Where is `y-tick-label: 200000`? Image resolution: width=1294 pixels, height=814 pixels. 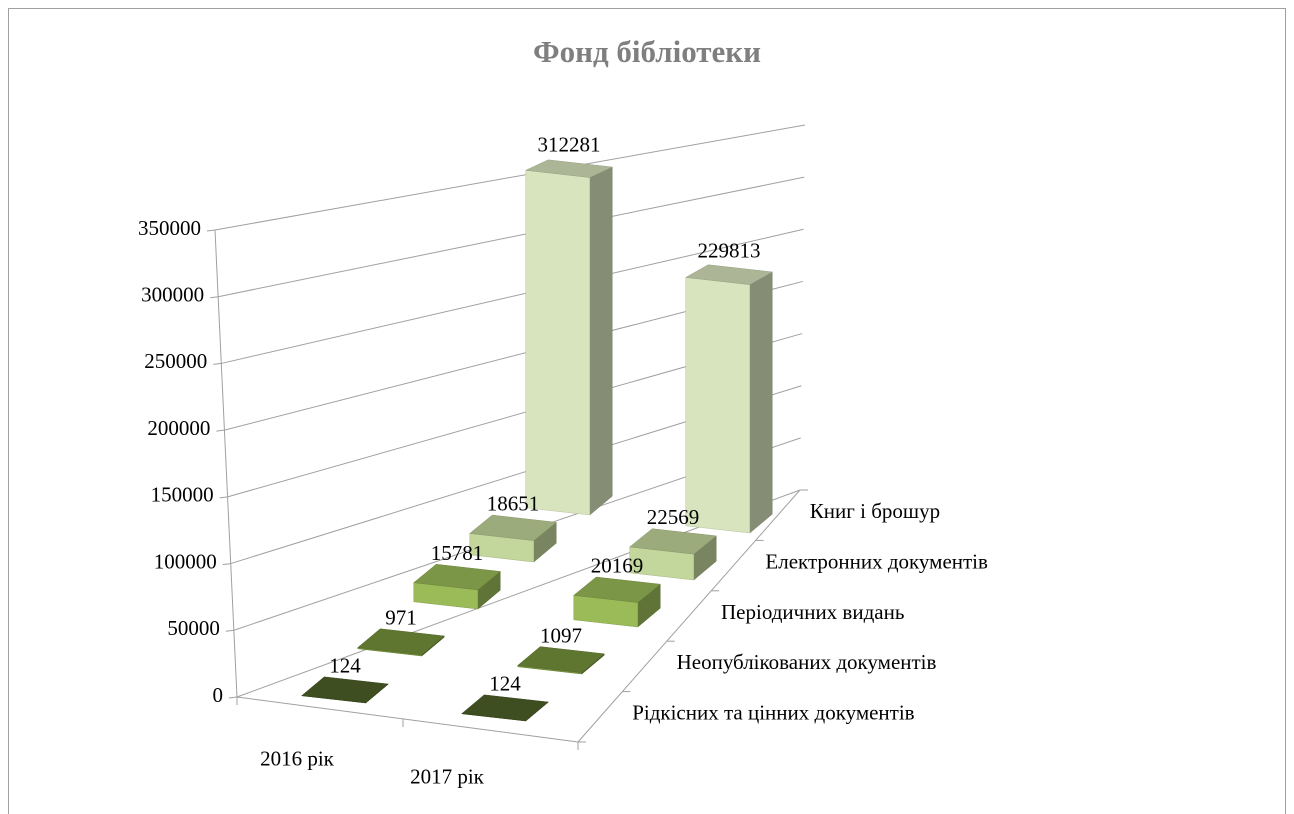 y-tick-label: 200000 is located at coordinates (178, 428).